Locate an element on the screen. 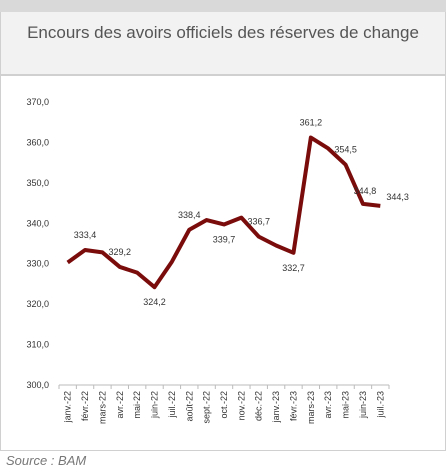  x-tick-label: déc.-22 is located at coordinates (259, 406).